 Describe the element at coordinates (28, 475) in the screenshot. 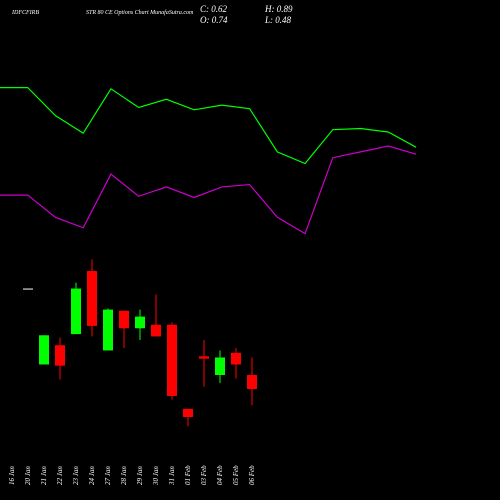

I see `x-tick-label: 20 Jan` at that location.